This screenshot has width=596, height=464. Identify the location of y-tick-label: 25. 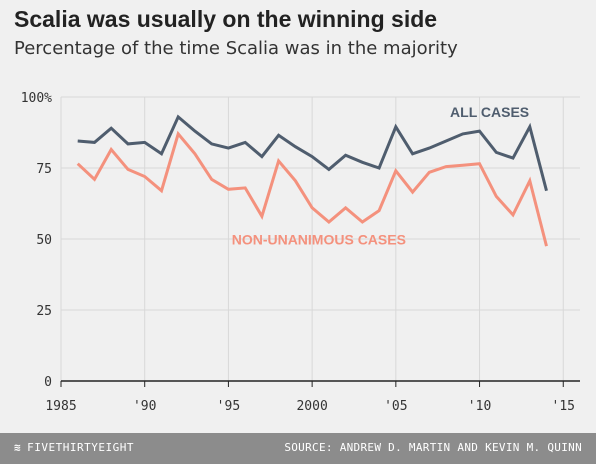
(44, 311).